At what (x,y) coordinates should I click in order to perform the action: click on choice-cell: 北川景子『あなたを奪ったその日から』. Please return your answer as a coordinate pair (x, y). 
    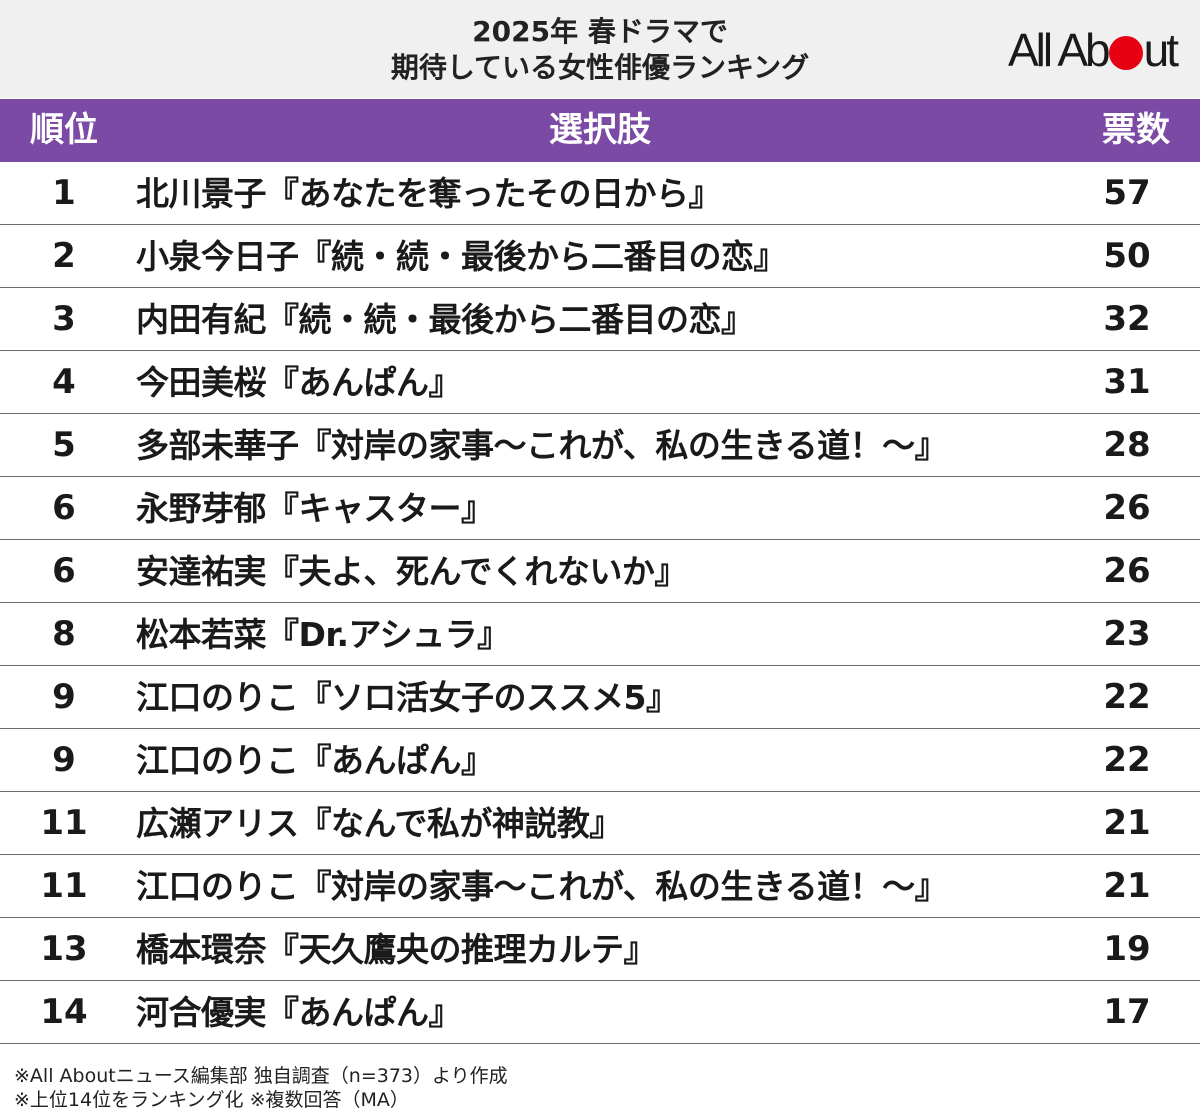
    Looking at the image, I should click on (429, 193).